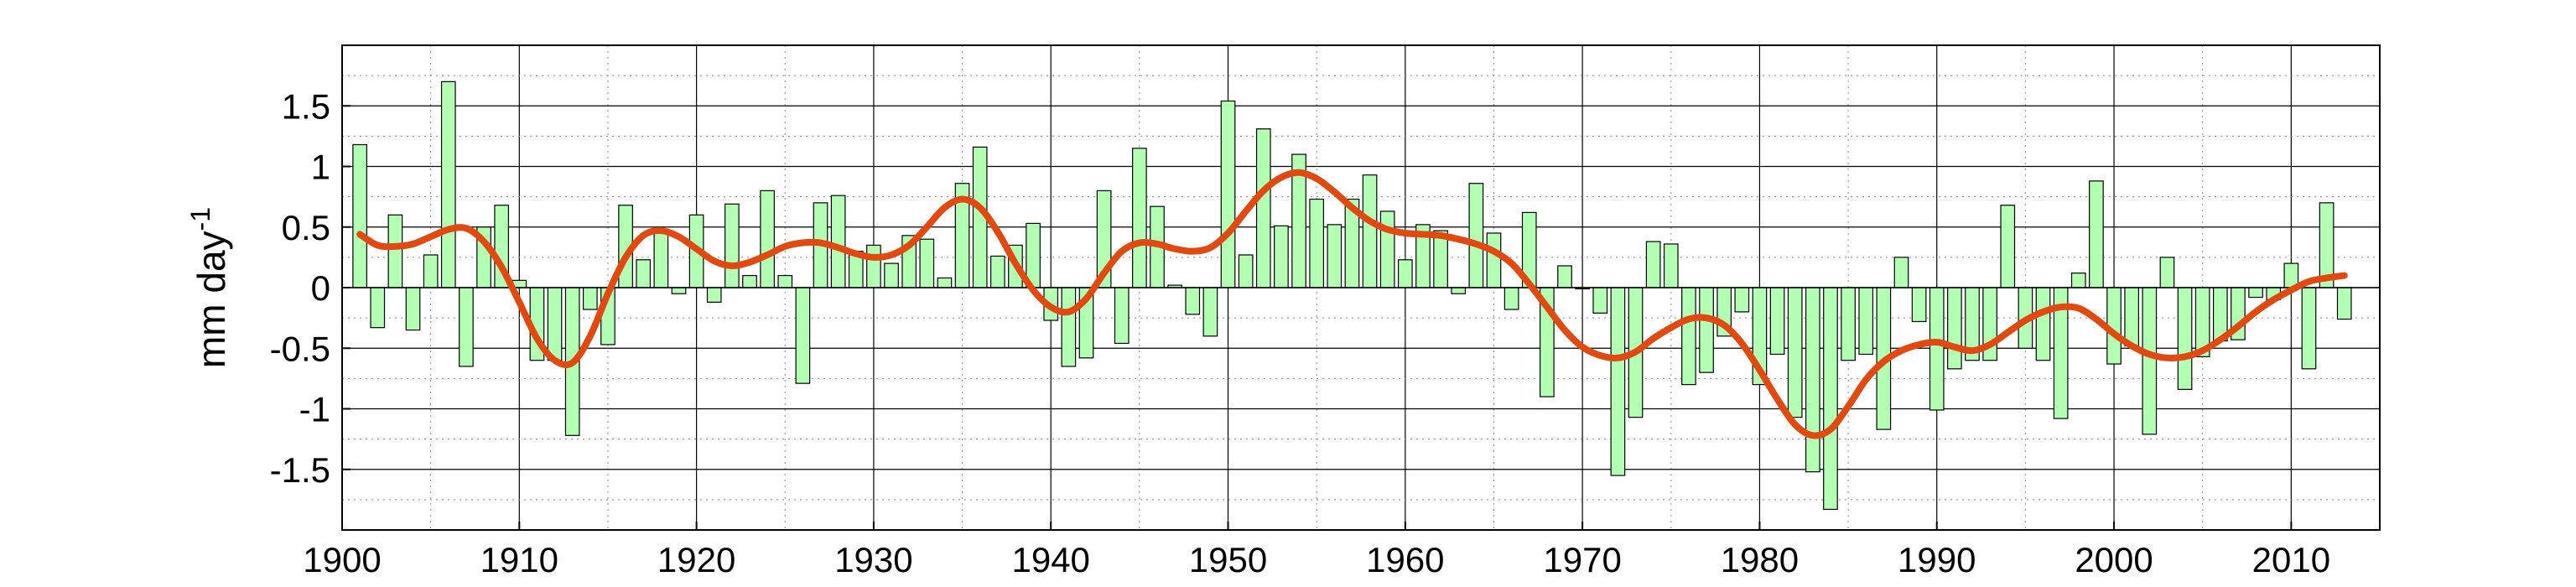 The image size is (2576, 587). I want to click on y-axis-label-text: mm day, so click(211, 299).